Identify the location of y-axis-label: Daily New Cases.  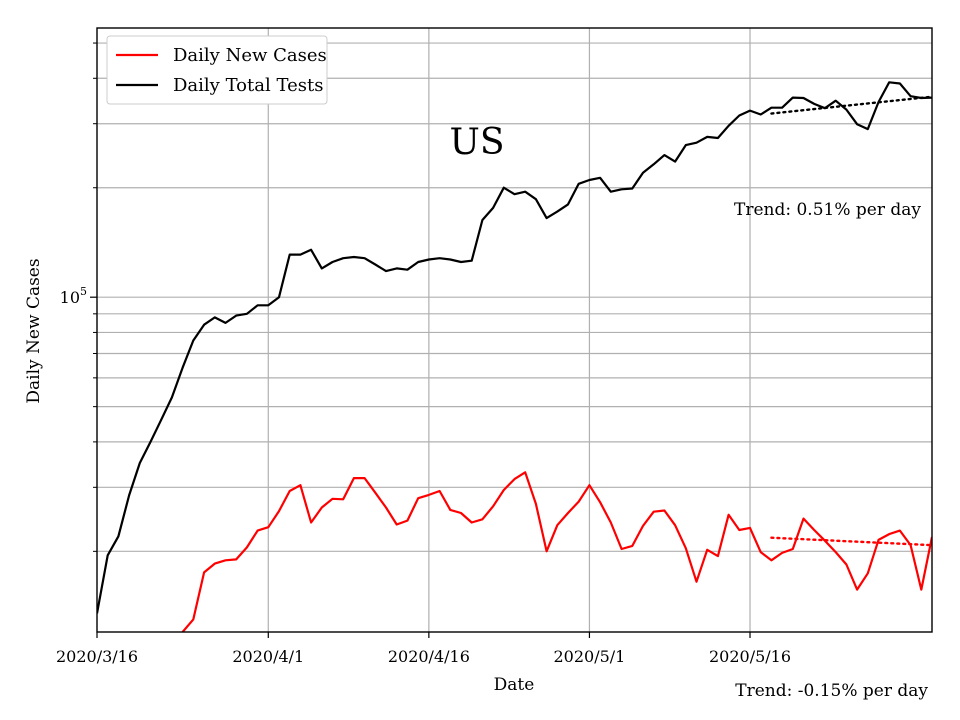
(34, 330).